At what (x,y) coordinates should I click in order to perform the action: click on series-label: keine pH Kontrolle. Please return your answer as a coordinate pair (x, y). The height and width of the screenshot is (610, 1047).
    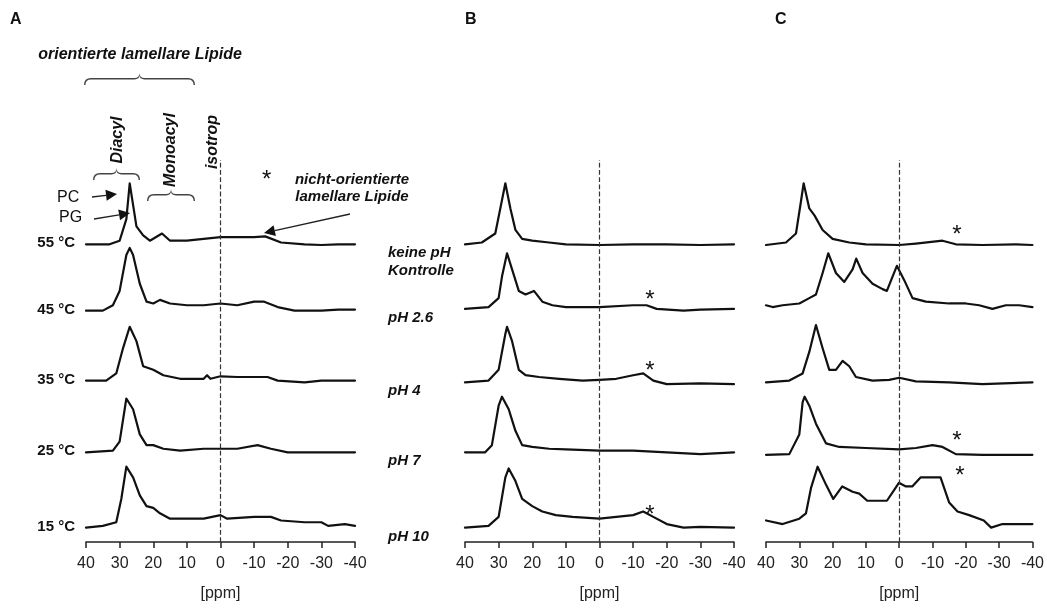
    Looking at the image, I should click on (421, 260).